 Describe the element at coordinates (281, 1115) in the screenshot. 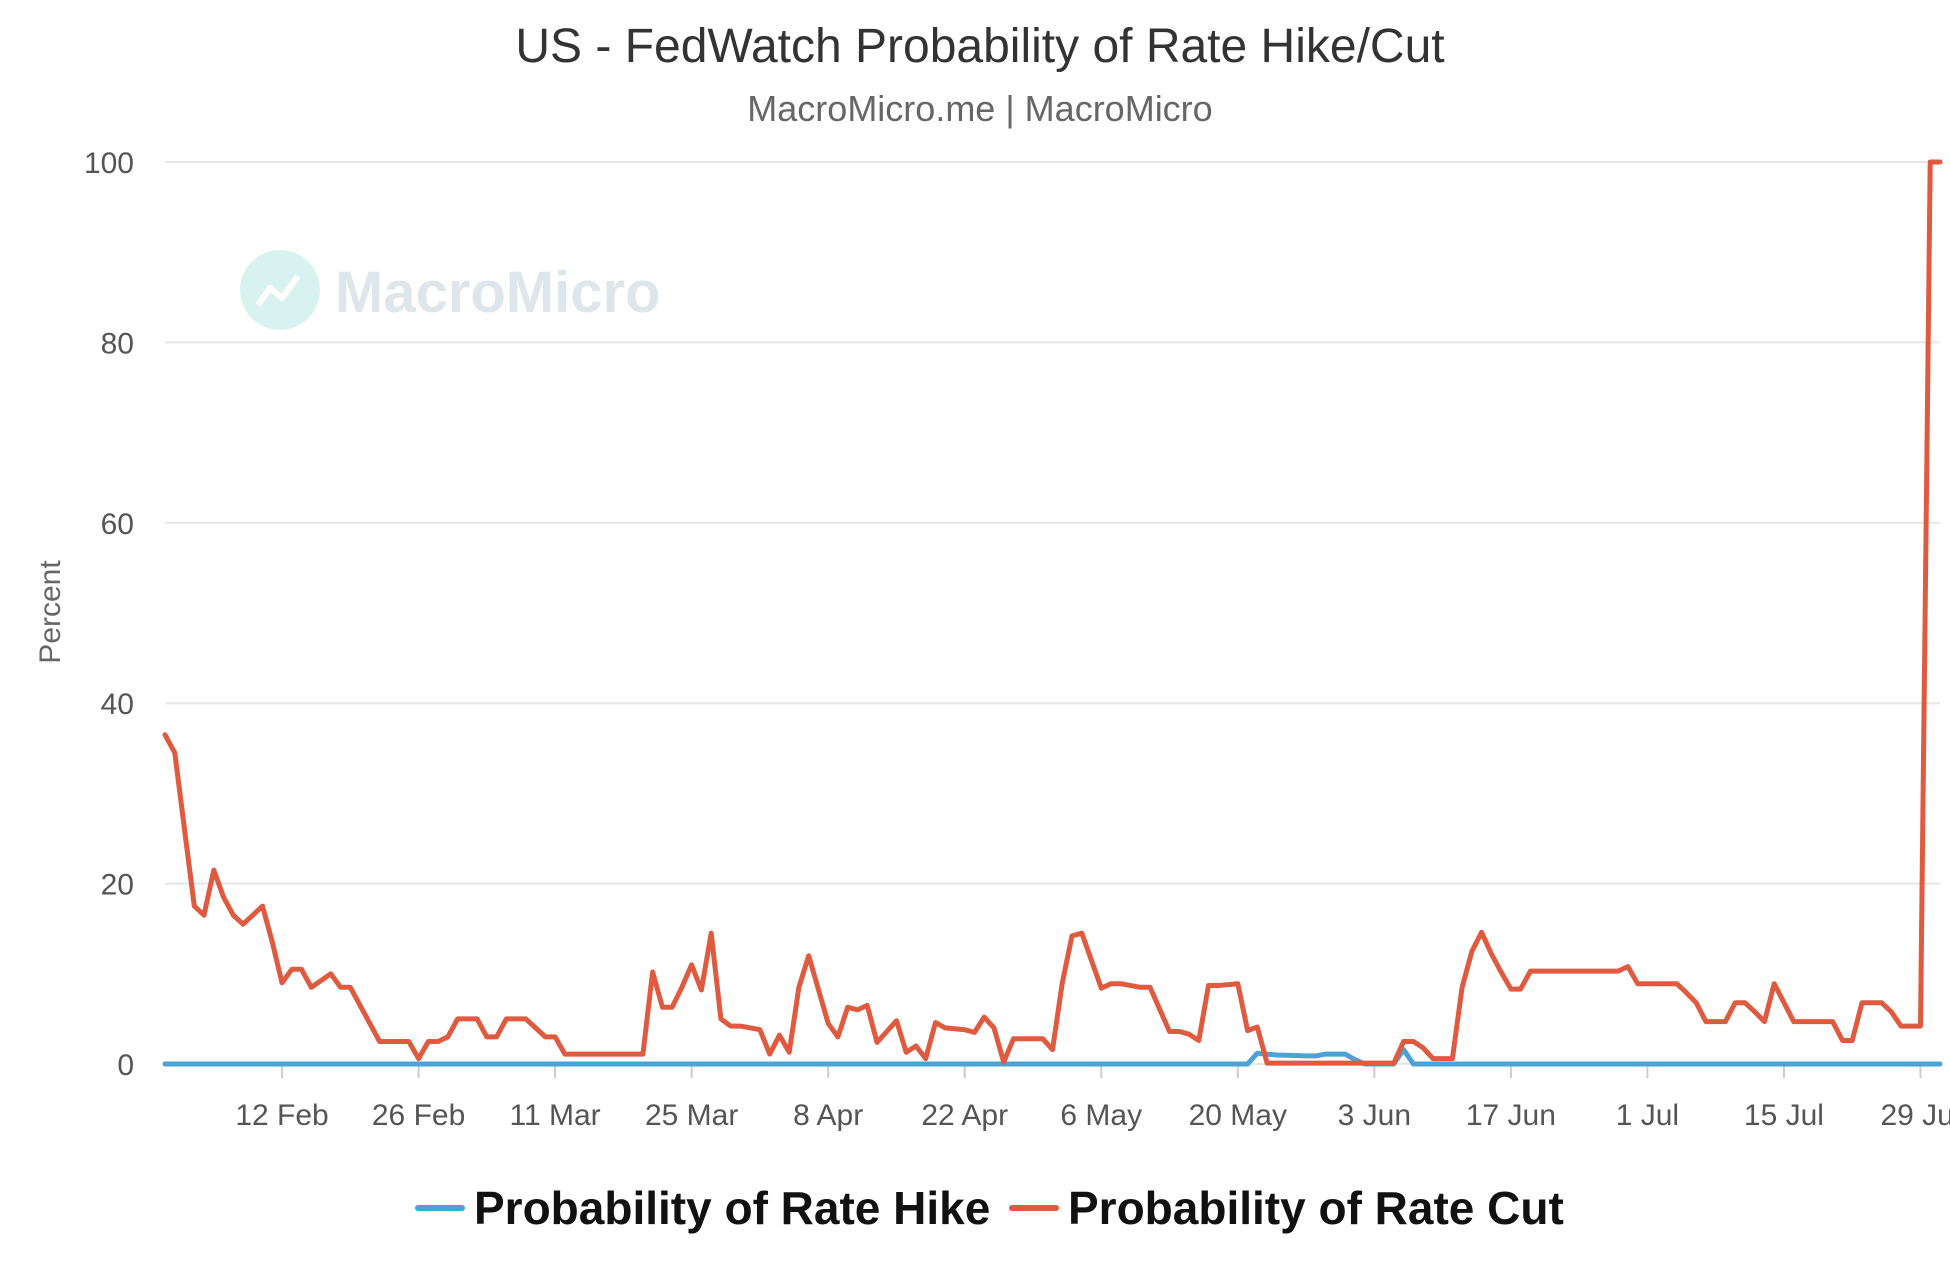

I see `x-tick-label: 12 Feb` at that location.